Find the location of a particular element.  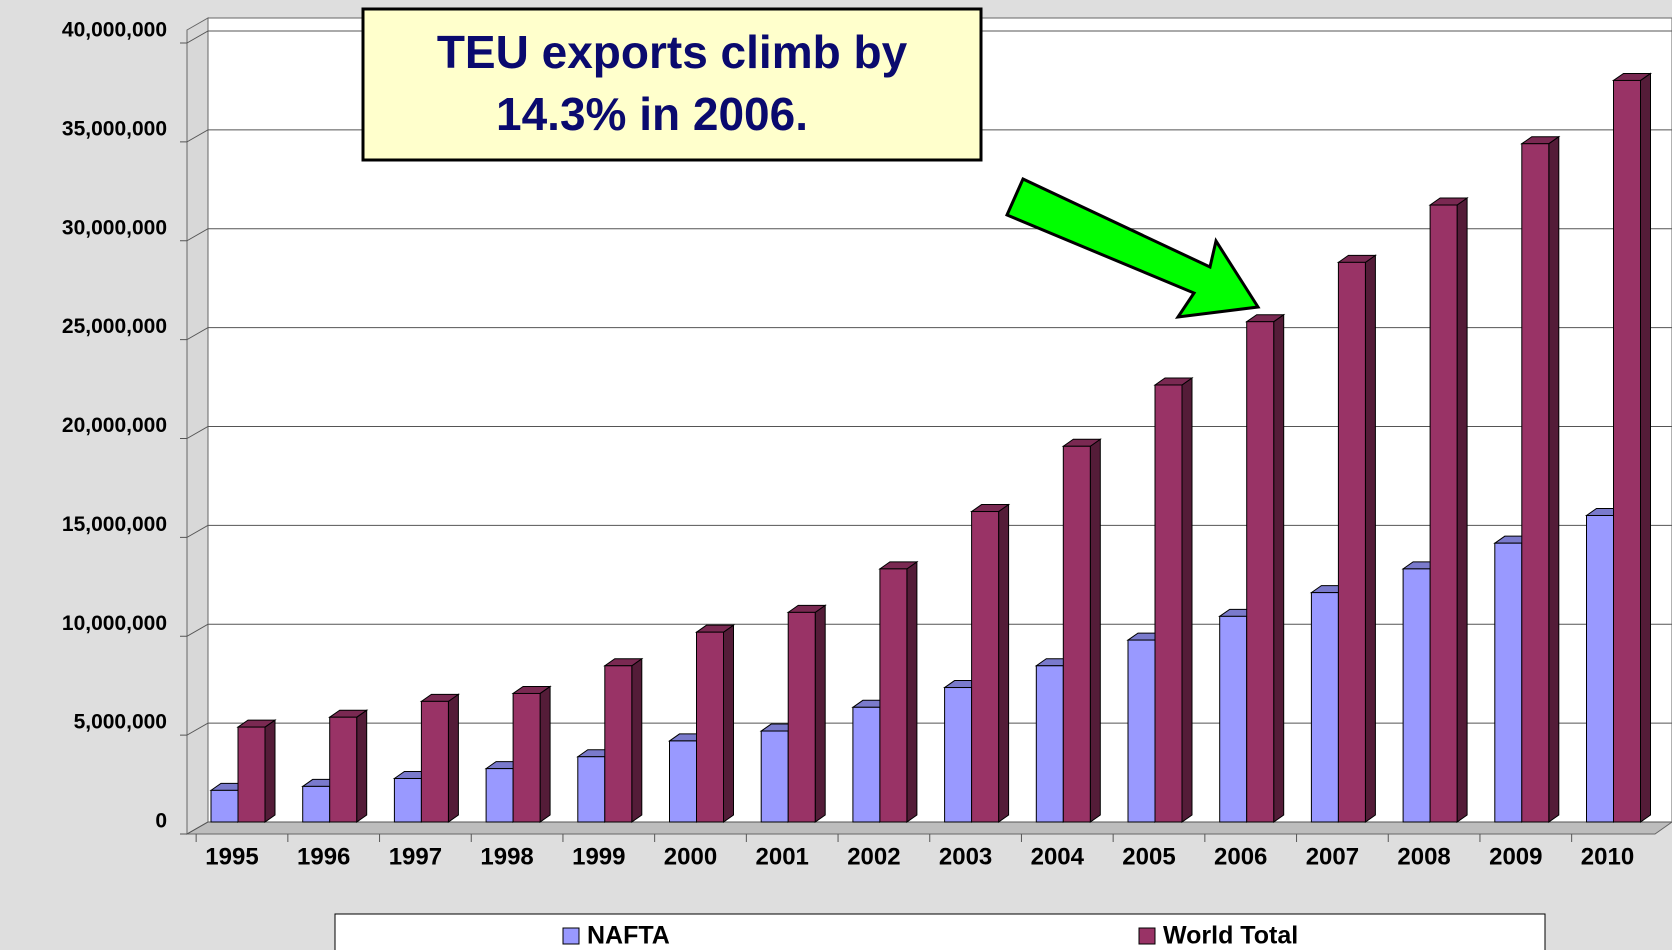

legend-label: NAFTA is located at coordinates (628, 936).